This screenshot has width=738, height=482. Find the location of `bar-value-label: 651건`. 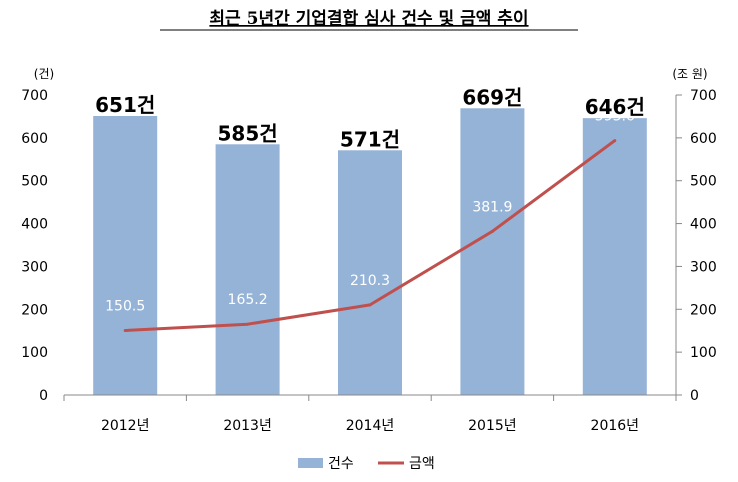

bar-value-label: 651건 is located at coordinates (125, 105).